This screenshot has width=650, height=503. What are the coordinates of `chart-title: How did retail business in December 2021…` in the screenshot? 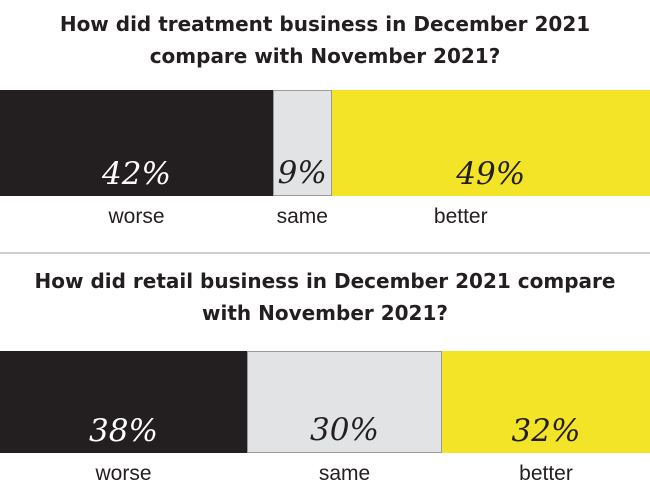 It's located at (325, 297).